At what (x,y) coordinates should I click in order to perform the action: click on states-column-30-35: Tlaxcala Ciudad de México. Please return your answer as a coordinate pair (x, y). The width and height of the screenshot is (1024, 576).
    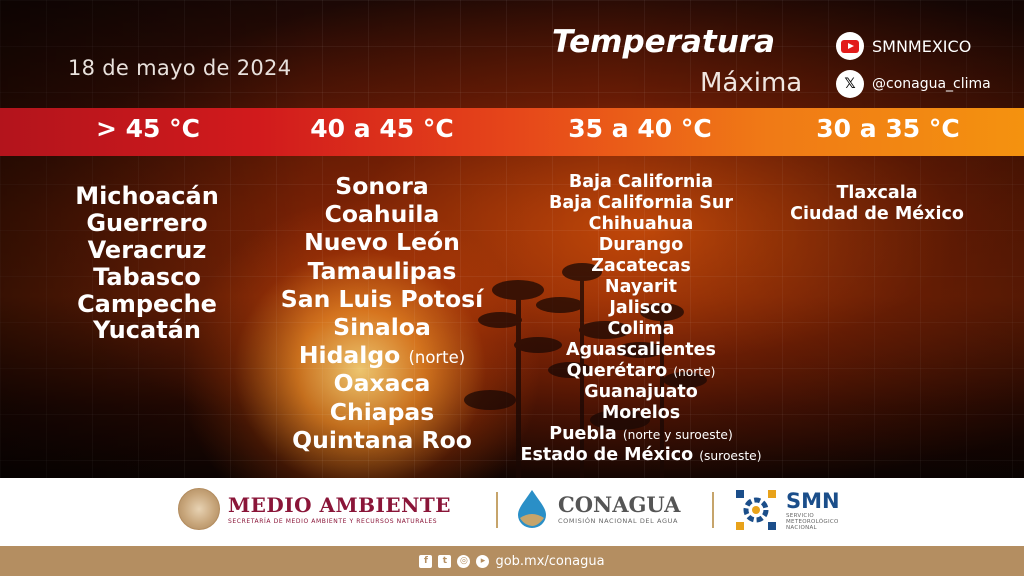
    Looking at the image, I should click on (877, 204).